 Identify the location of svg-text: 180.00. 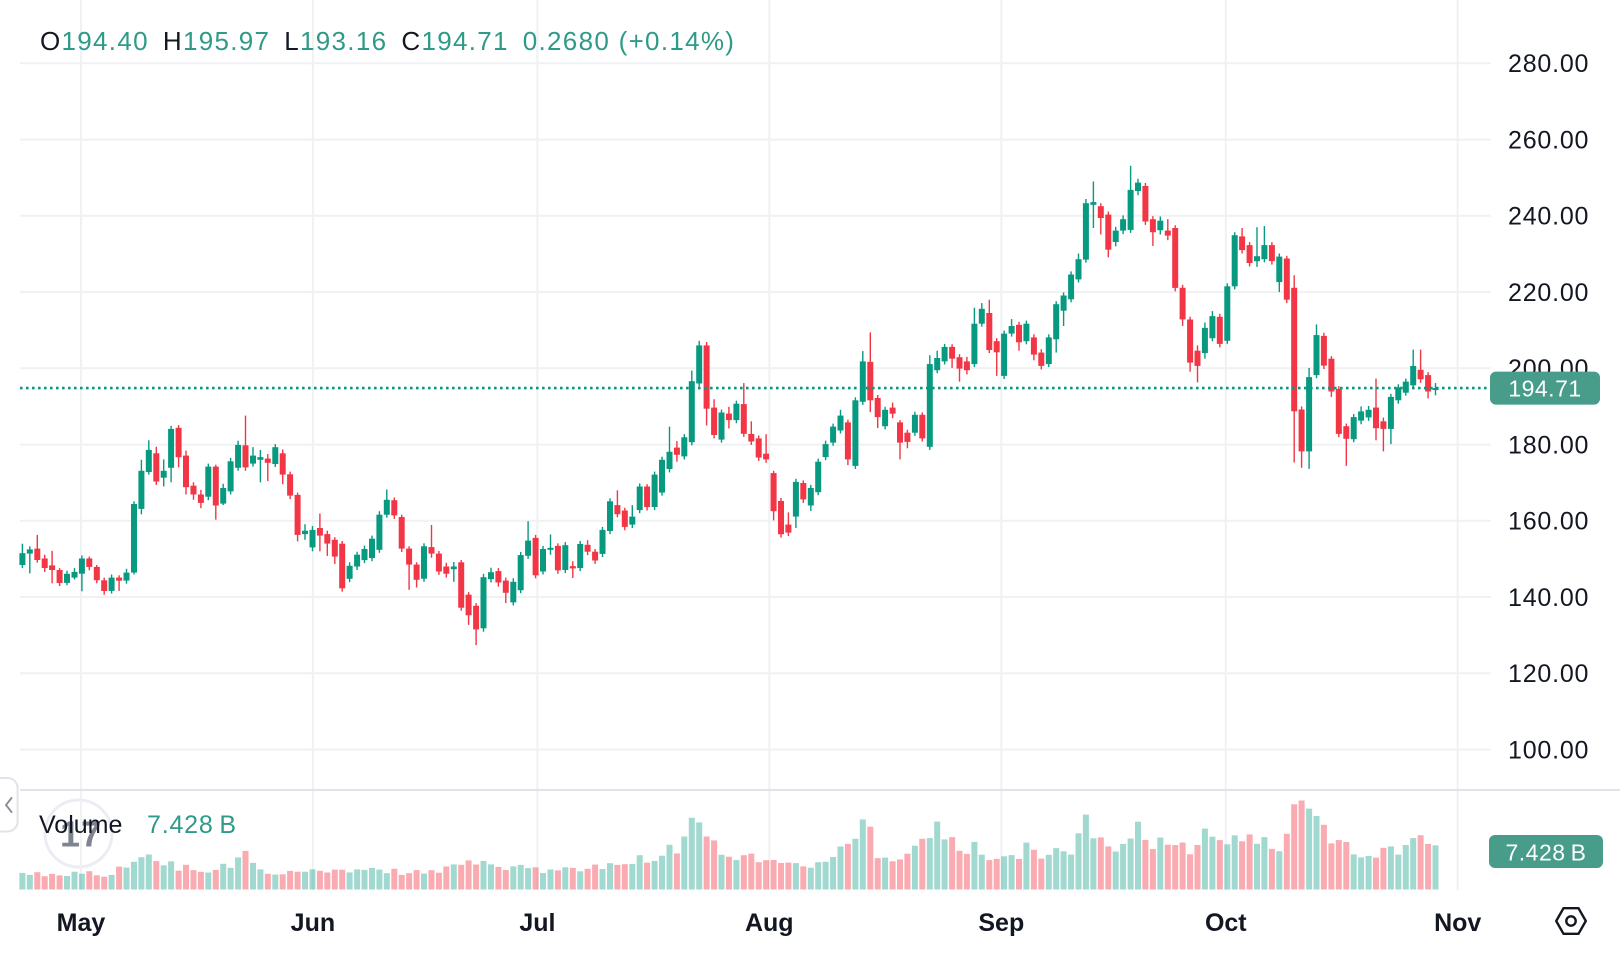
(1548, 445).